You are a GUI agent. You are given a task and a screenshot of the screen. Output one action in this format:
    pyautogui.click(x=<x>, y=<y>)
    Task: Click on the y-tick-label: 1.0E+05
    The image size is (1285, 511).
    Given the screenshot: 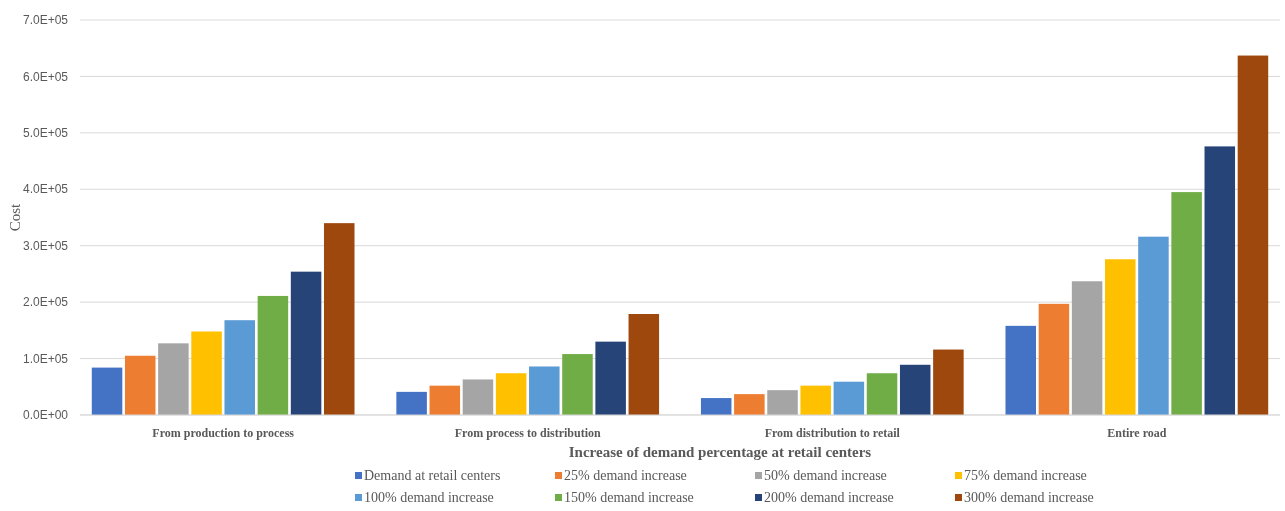 What is the action you would take?
    pyautogui.click(x=45, y=358)
    